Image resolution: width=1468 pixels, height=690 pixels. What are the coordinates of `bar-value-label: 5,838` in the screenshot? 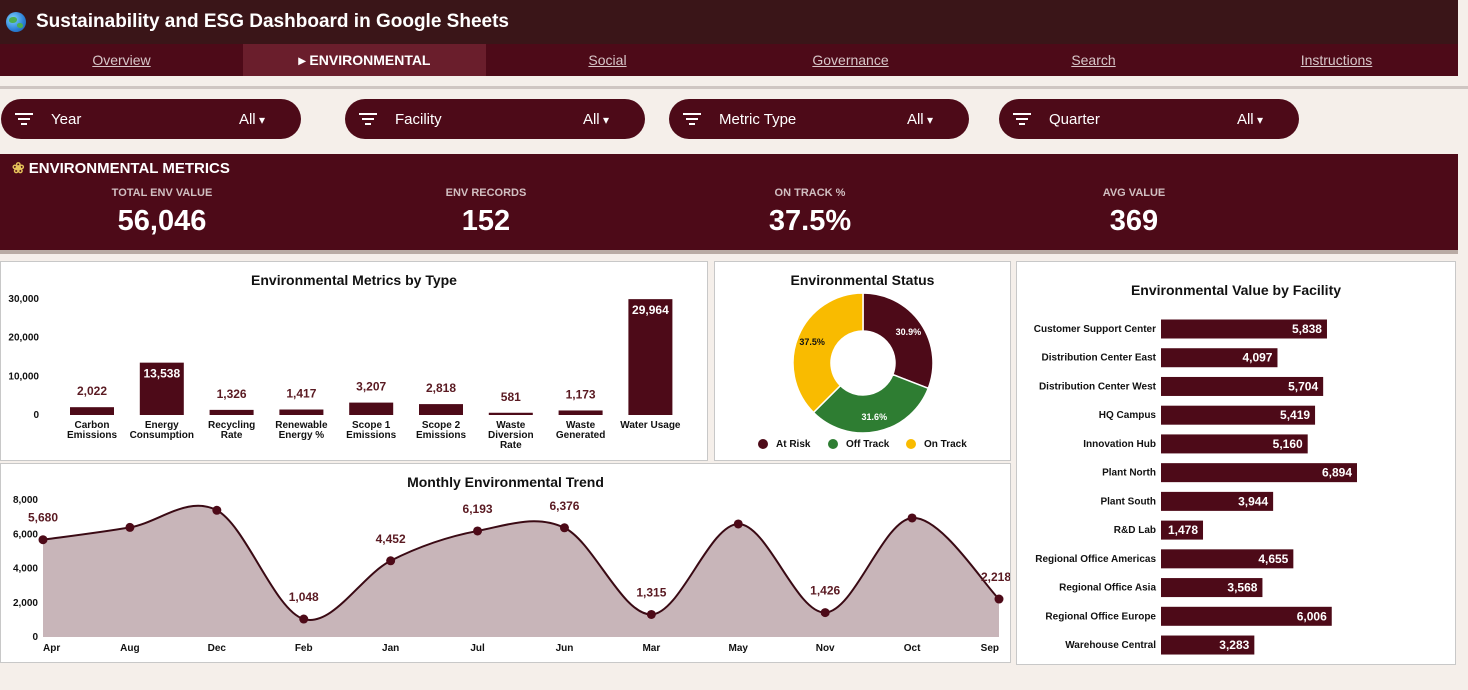 It's located at (1307, 329).